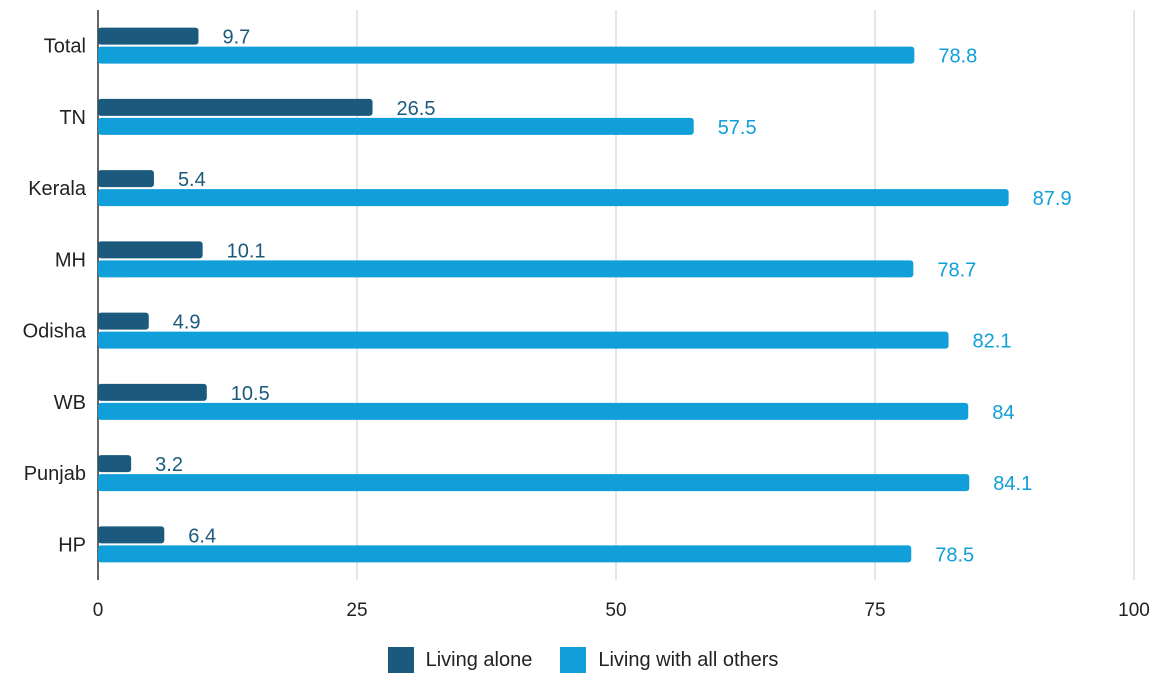  What do you see at coordinates (396, 126) in the screenshot?
I see `bar-living-with-all-others-tn` at bounding box center [396, 126].